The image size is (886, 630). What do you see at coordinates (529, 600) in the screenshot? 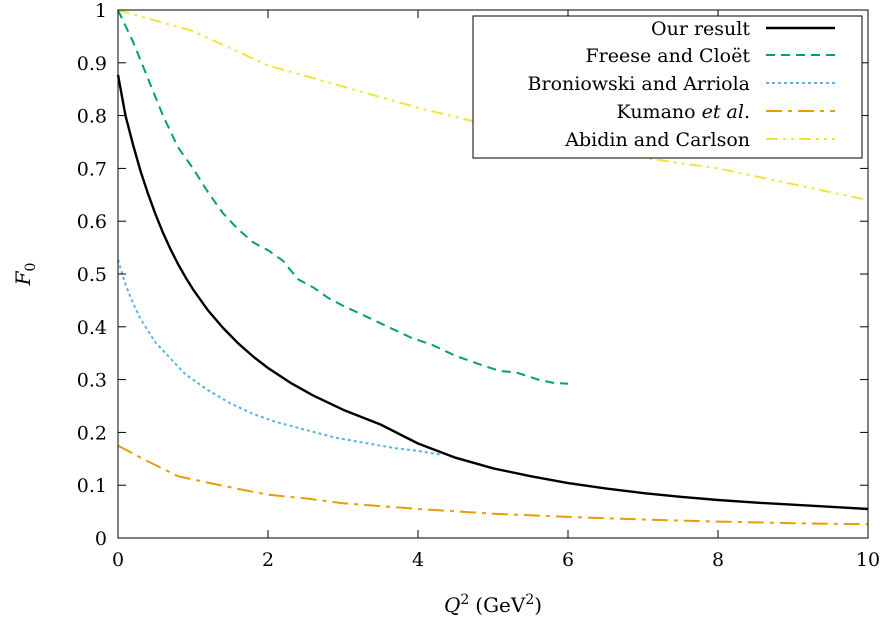
I see `x-axis-label-unit-sup: 2` at bounding box center [529, 600].